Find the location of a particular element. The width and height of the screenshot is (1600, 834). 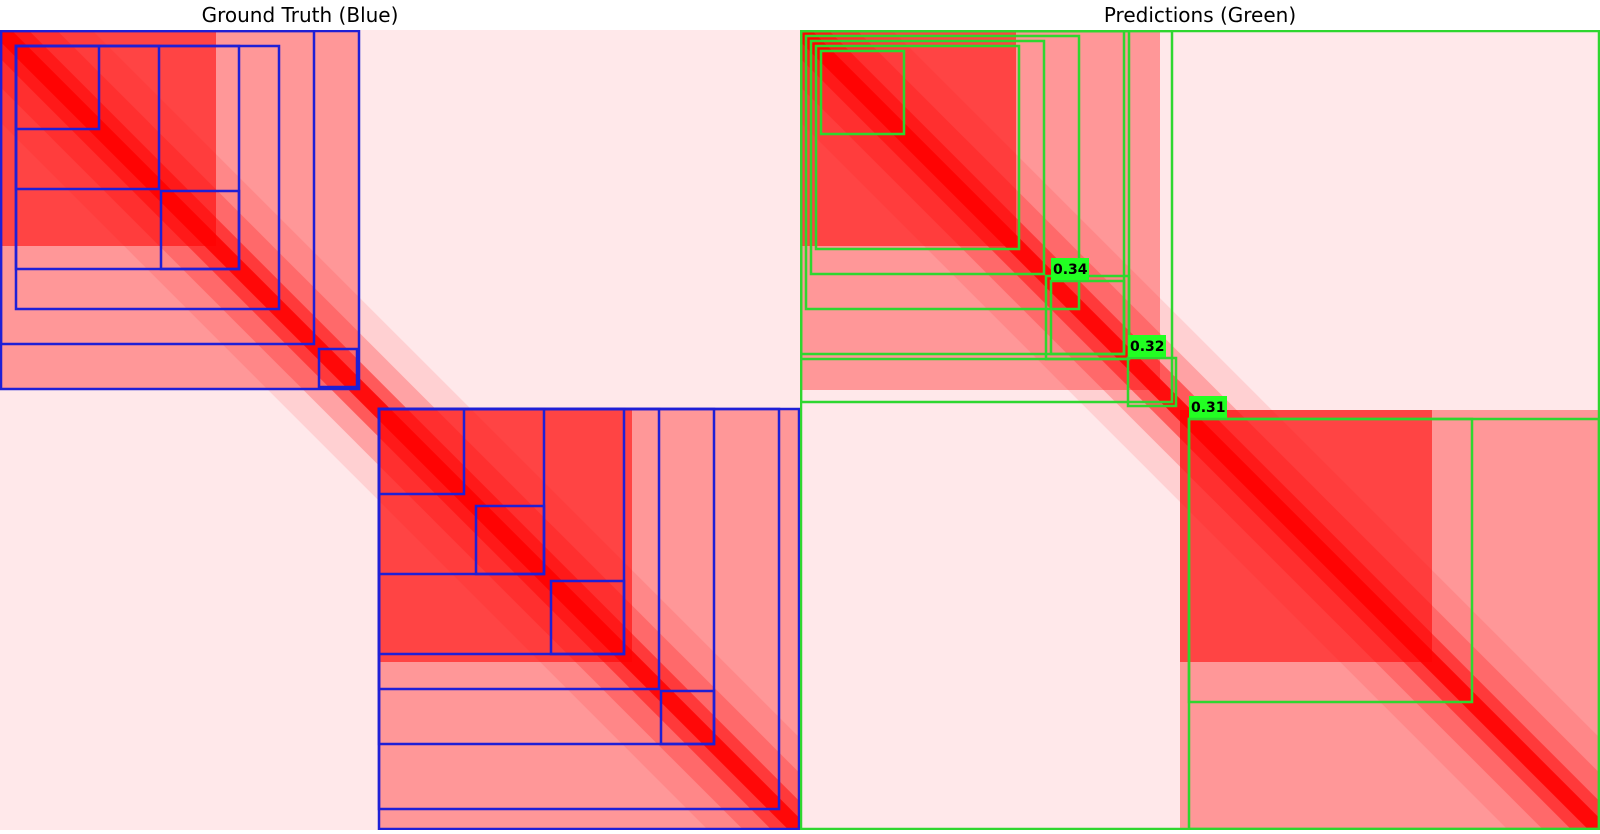

score-label: 0.34 is located at coordinates (1070, 270).